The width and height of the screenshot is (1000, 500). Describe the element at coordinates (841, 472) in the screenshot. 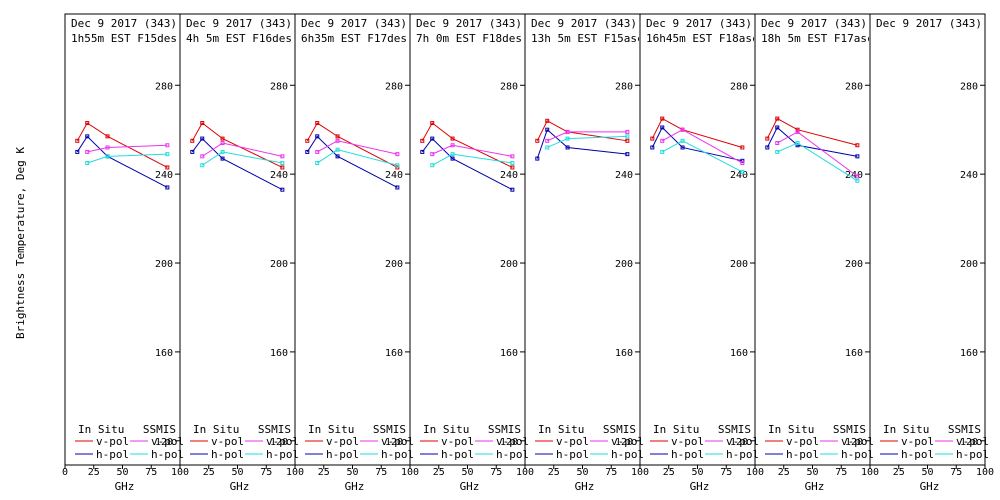

I see `x-tick-label: 75` at that location.